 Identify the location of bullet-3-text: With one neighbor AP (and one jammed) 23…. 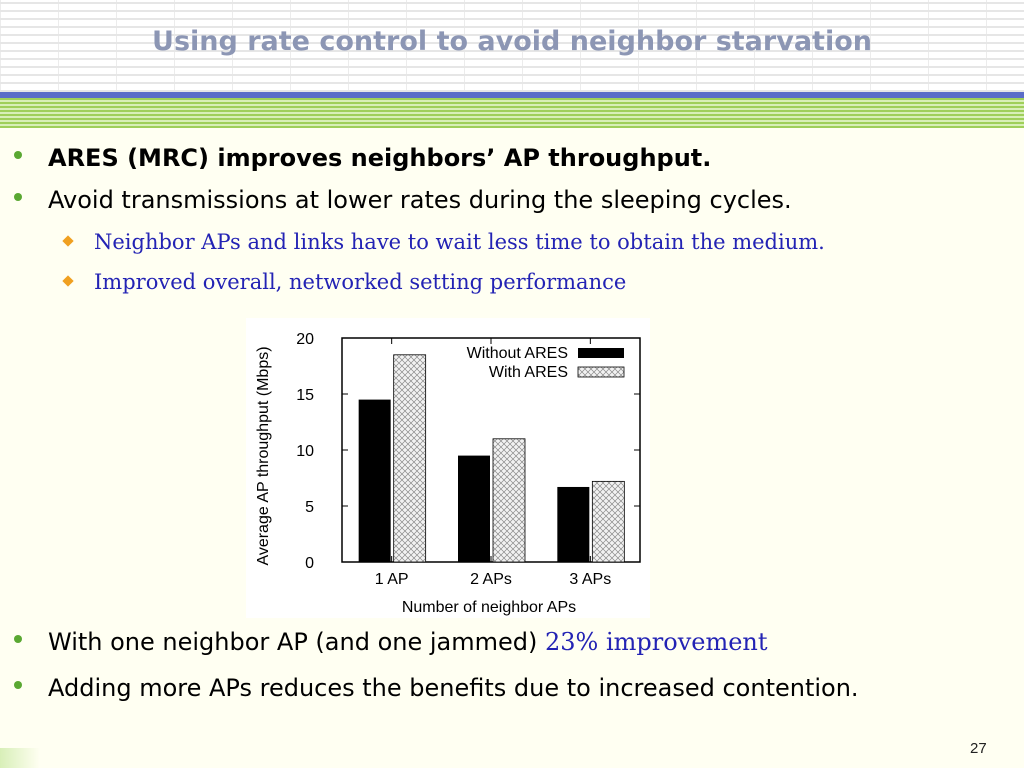
(408, 642).